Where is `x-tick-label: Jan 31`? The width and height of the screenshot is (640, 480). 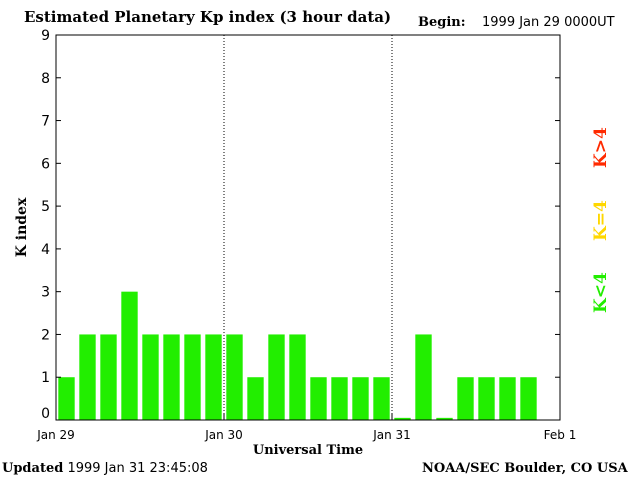
x-tick-label: Jan 31 is located at coordinates (391, 435).